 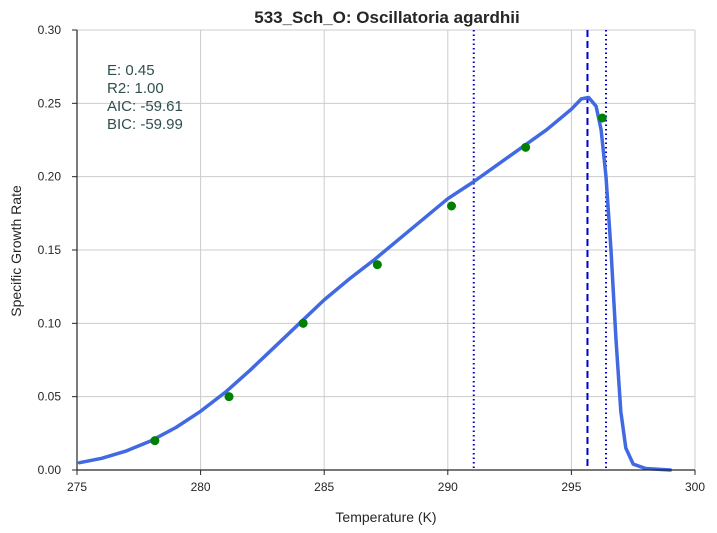 I want to click on stats-r2: R2: 1.00, so click(x=135, y=88).